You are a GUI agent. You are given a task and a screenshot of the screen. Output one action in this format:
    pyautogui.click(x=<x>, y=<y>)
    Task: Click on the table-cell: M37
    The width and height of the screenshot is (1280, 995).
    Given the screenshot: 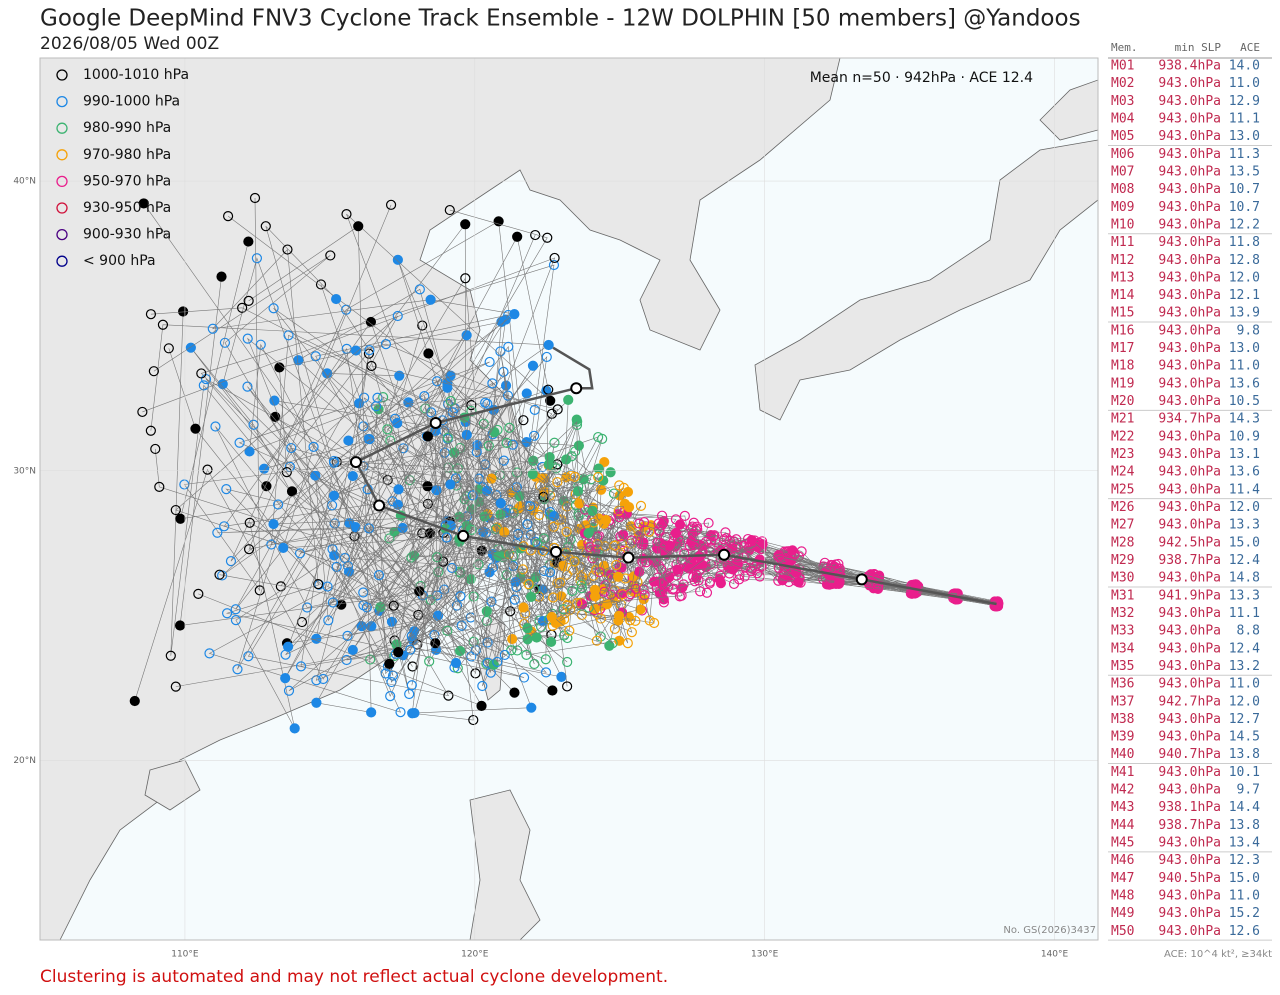 What is the action you would take?
    pyautogui.click(x=1122, y=701)
    